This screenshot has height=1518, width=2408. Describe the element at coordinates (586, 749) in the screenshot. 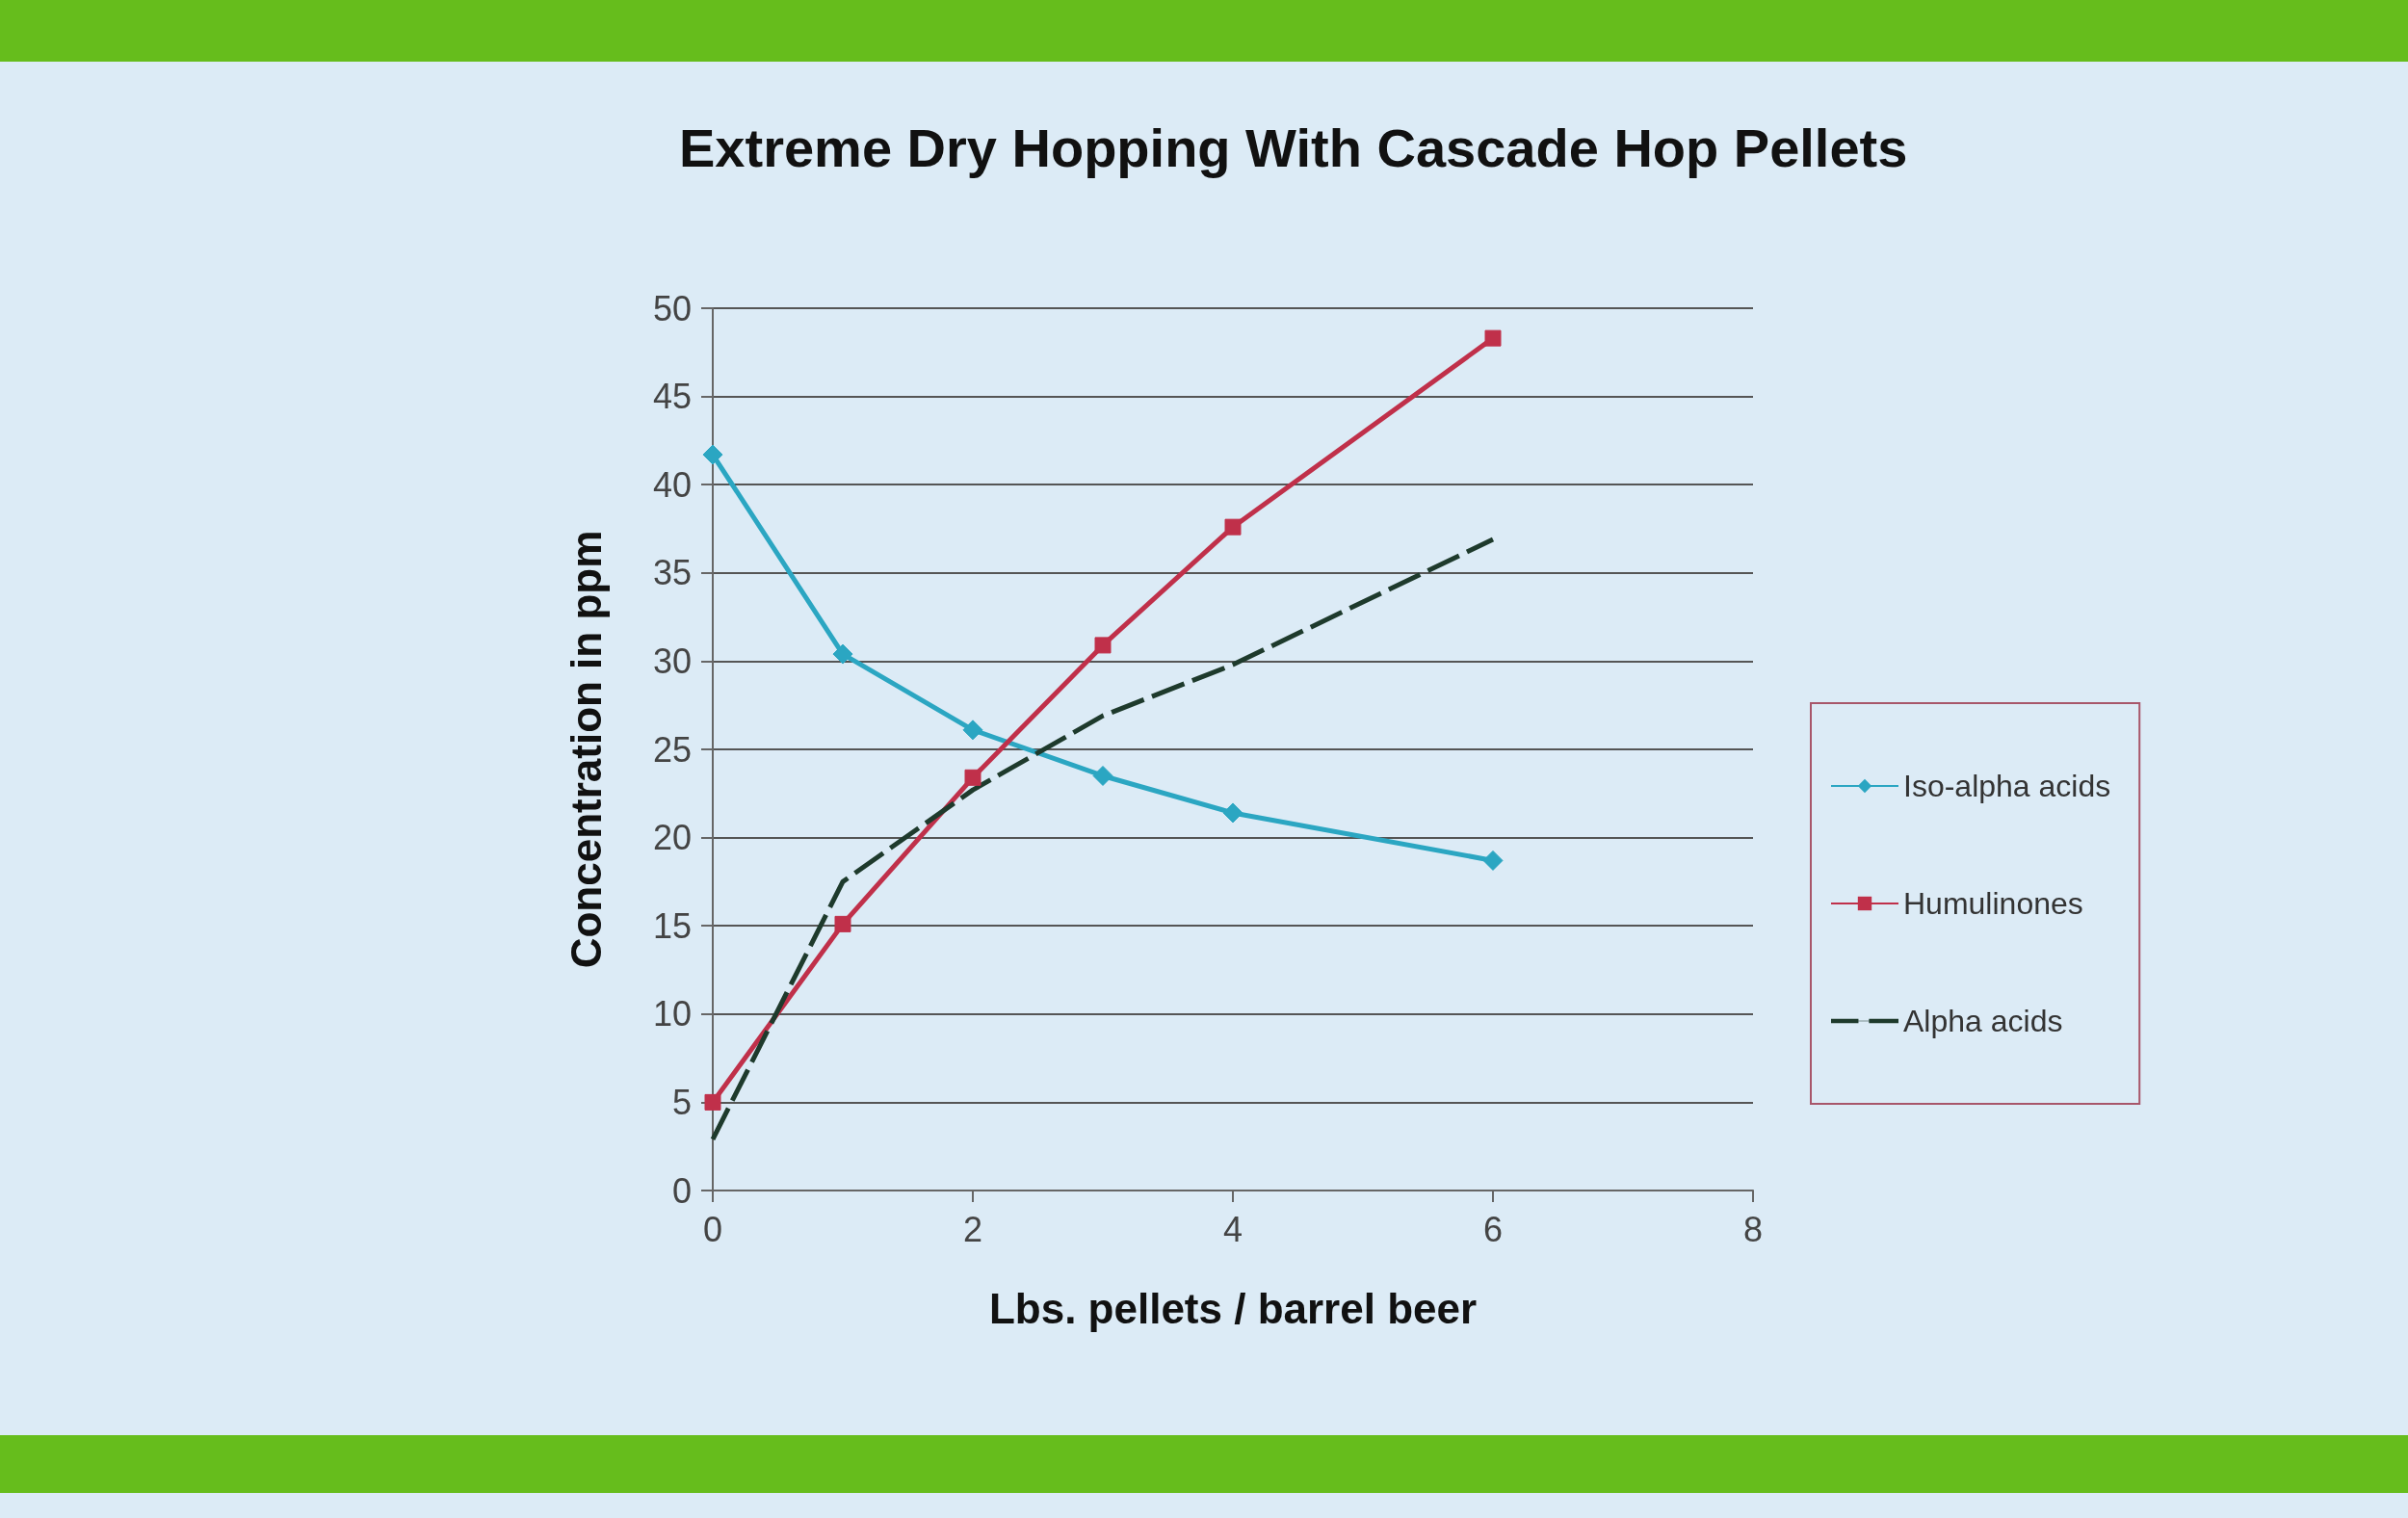

I see `y-axis-title: Concentration in ppm` at that location.